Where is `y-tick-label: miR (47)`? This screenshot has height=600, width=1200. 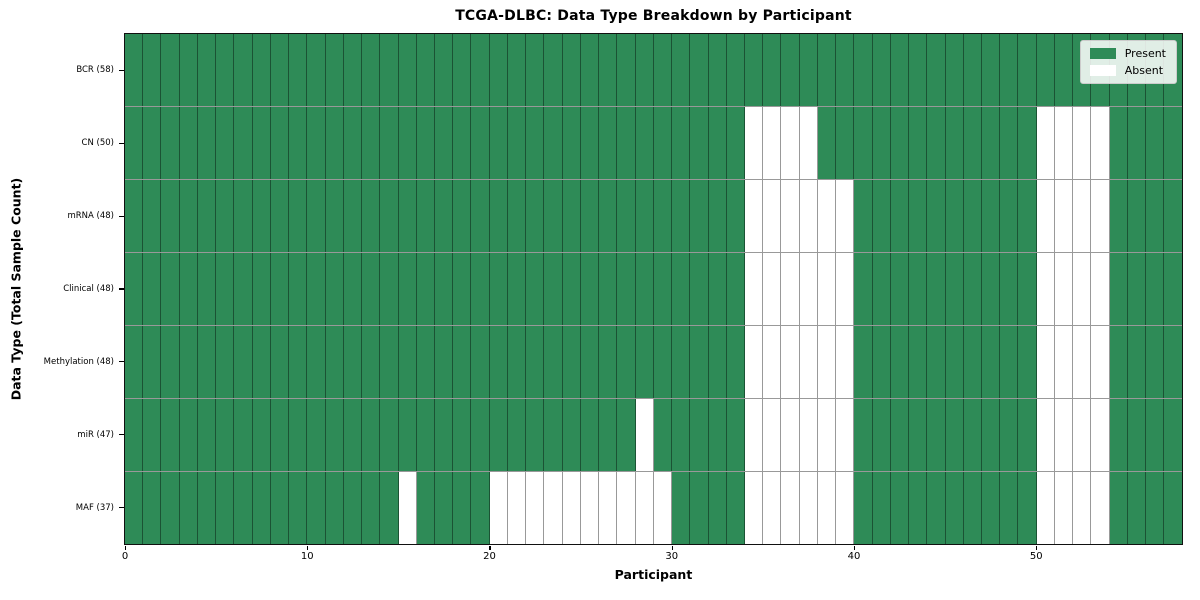 y-tick-label: miR (47) is located at coordinates (95, 435).